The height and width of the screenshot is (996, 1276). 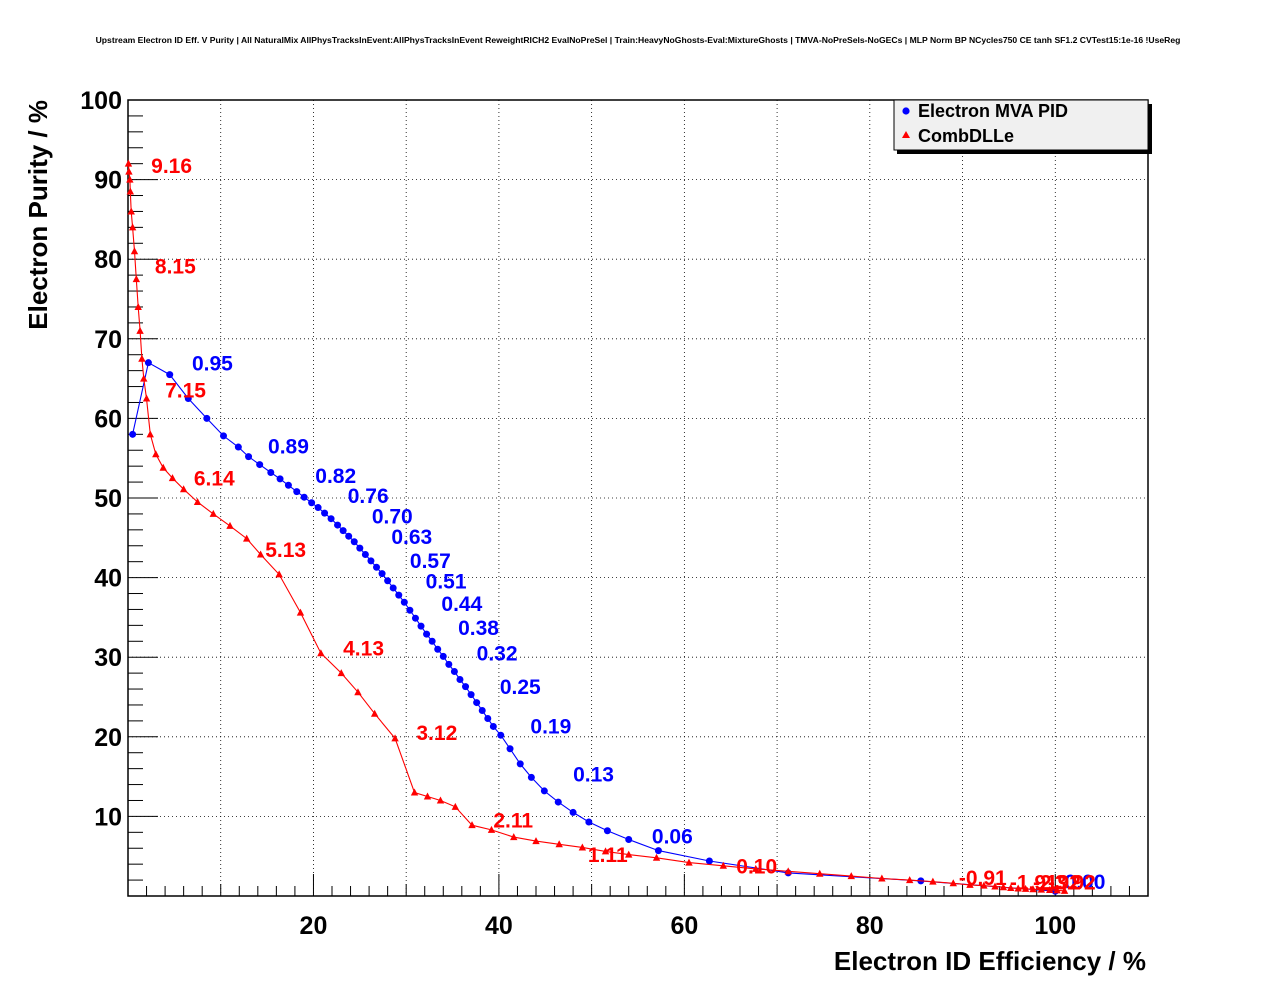 What do you see at coordinates (446, 582) in the screenshot?
I see `data-label: 0.51` at bounding box center [446, 582].